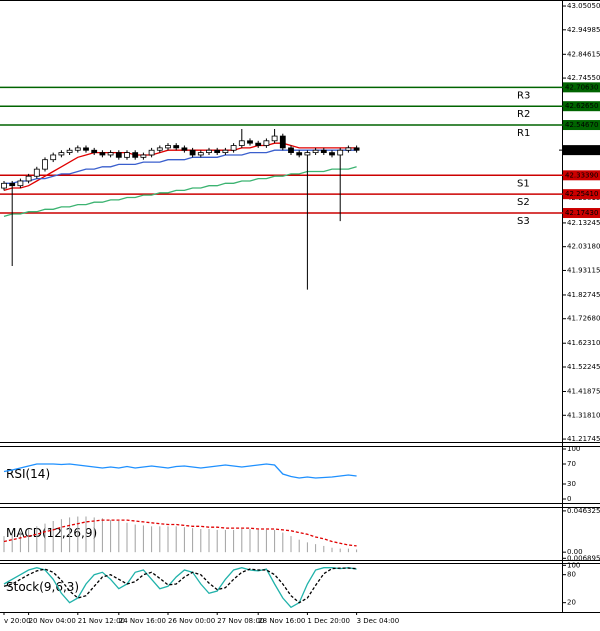 The width and height of the screenshot is (600, 631). Describe the element at coordinates (523, 202) in the screenshot. I see `level-label: S2` at that location.